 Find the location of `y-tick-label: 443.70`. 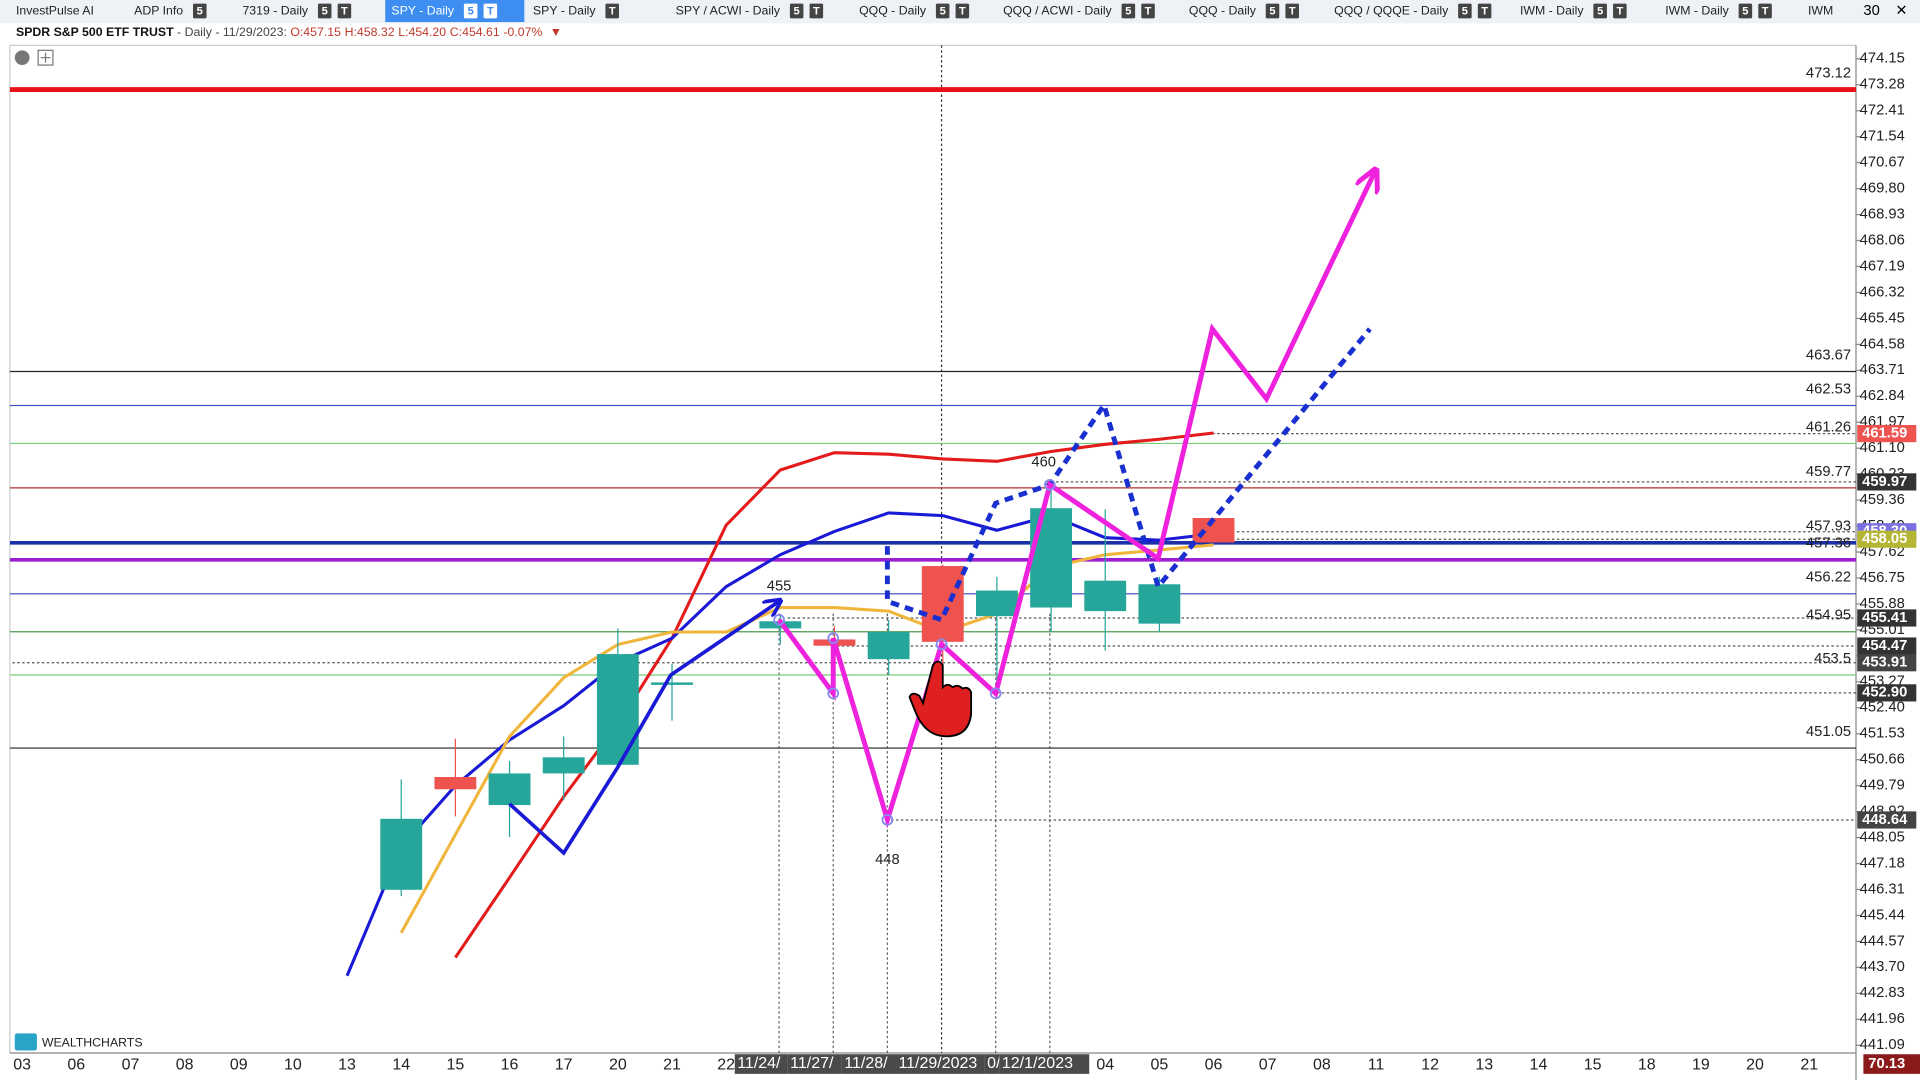

y-tick-label: 443.70 is located at coordinates (1882, 967).